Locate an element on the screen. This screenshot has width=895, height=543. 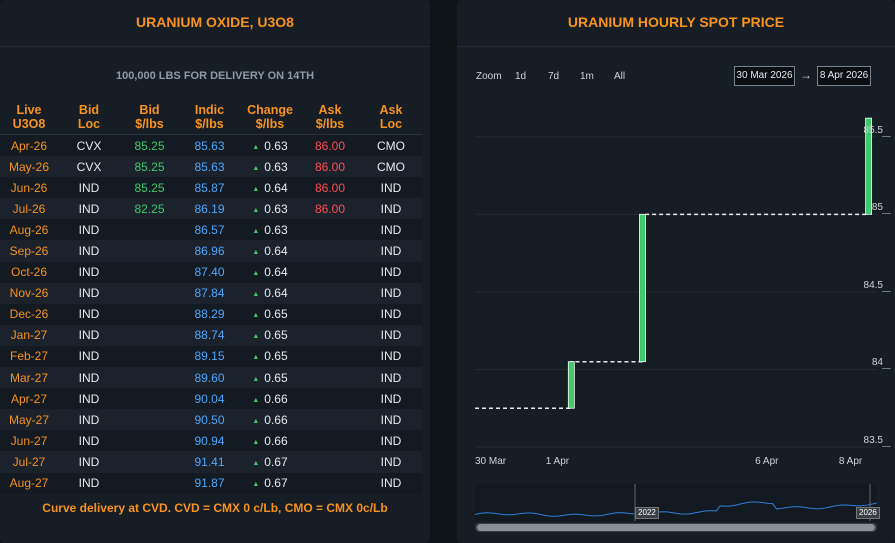
indic-price-cell: 85.63 is located at coordinates (209, 167).